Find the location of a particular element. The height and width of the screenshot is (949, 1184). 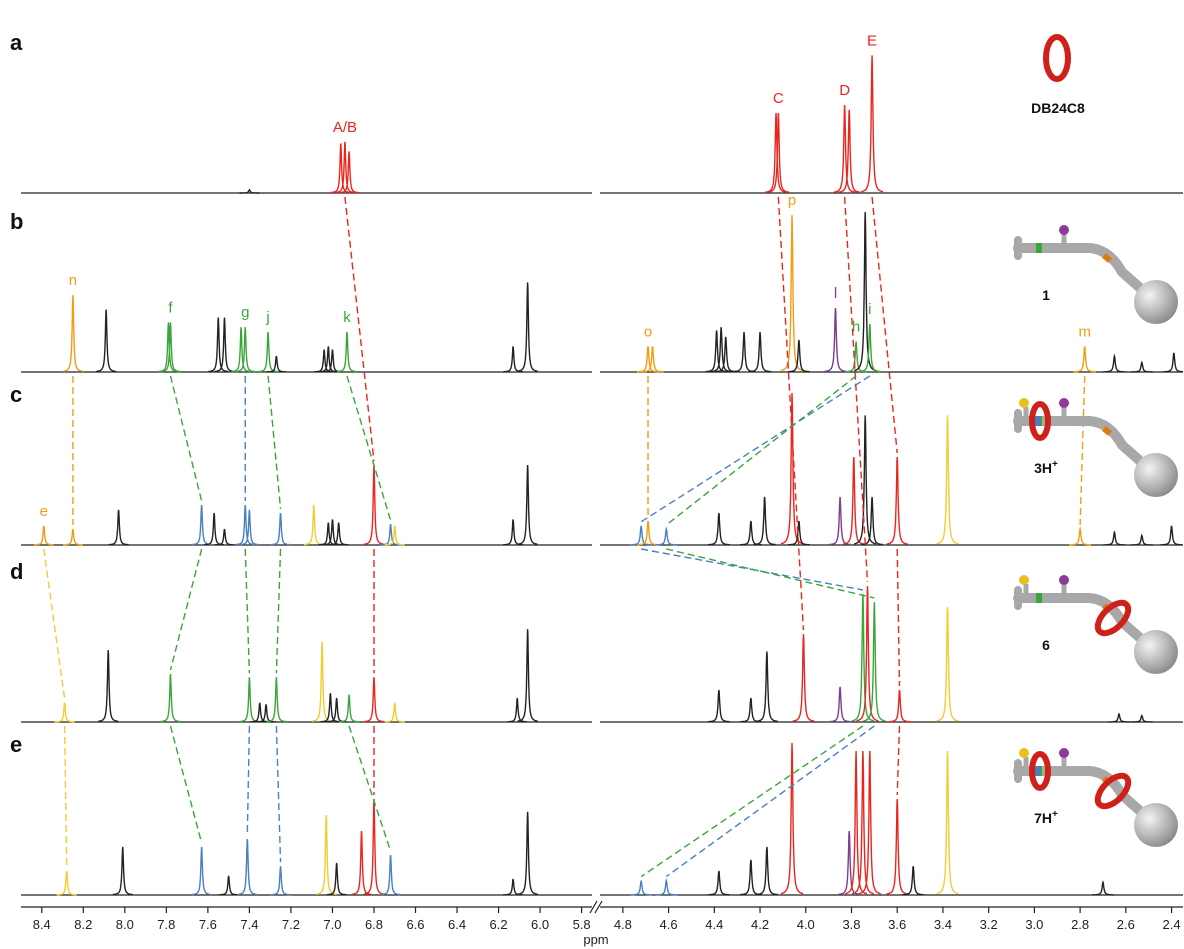

x-tick-label: 8.2 is located at coordinates (83, 924).